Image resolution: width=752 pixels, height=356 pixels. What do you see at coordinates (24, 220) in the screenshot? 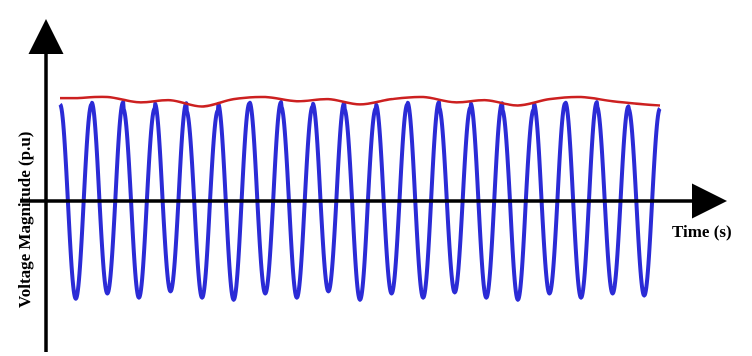
I see `y-axis-label: Voltage Magnitude (p.u)` at bounding box center [24, 220].